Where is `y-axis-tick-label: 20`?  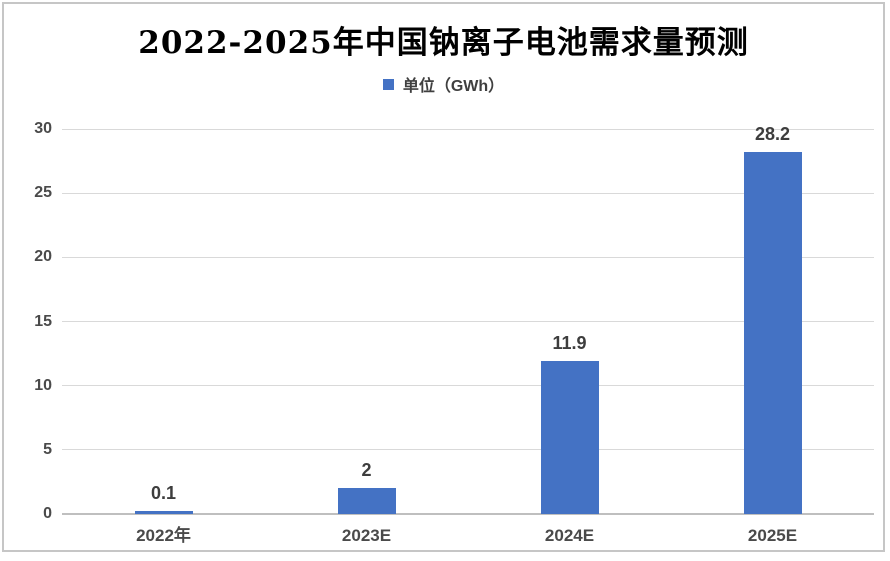
y-axis-tick-label: 20 is located at coordinates (43, 257).